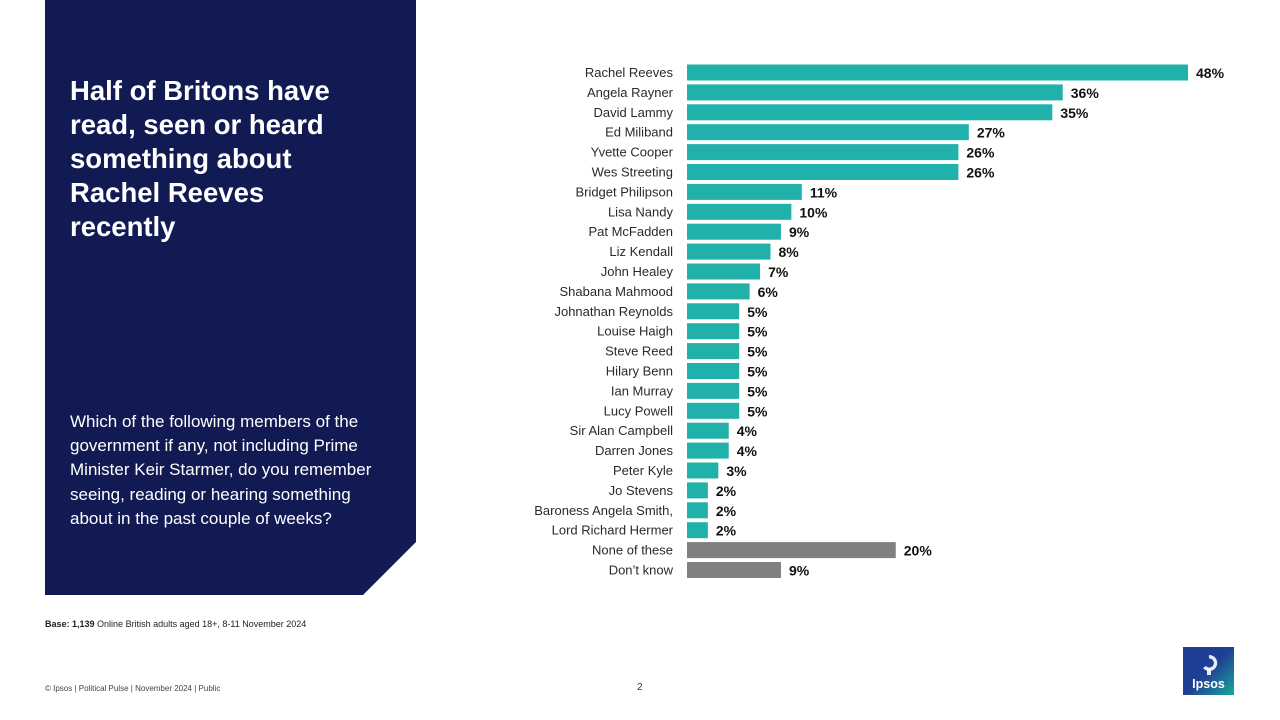  What do you see at coordinates (641, 490) in the screenshot?
I see `category-label: Jo Stevens` at bounding box center [641, 490].